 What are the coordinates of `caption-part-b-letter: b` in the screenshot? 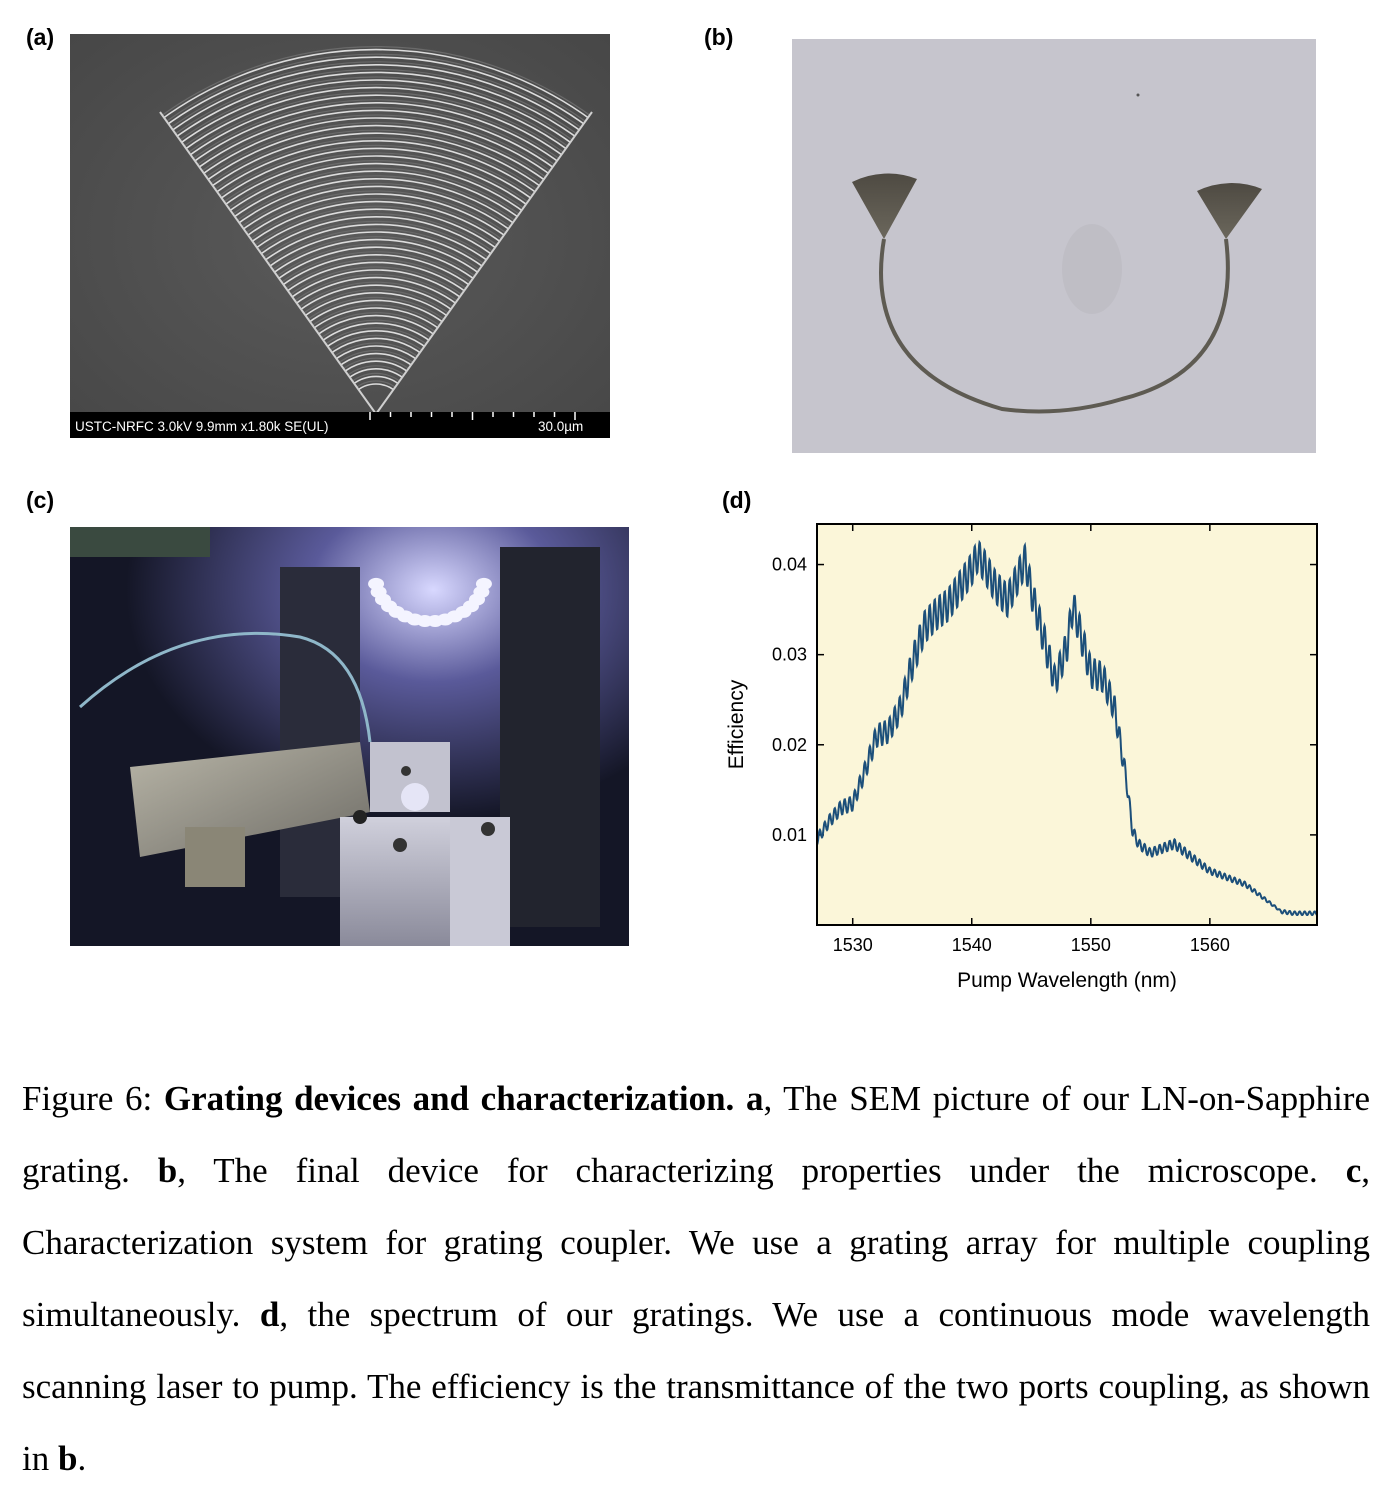 It's located at (167, 1170).